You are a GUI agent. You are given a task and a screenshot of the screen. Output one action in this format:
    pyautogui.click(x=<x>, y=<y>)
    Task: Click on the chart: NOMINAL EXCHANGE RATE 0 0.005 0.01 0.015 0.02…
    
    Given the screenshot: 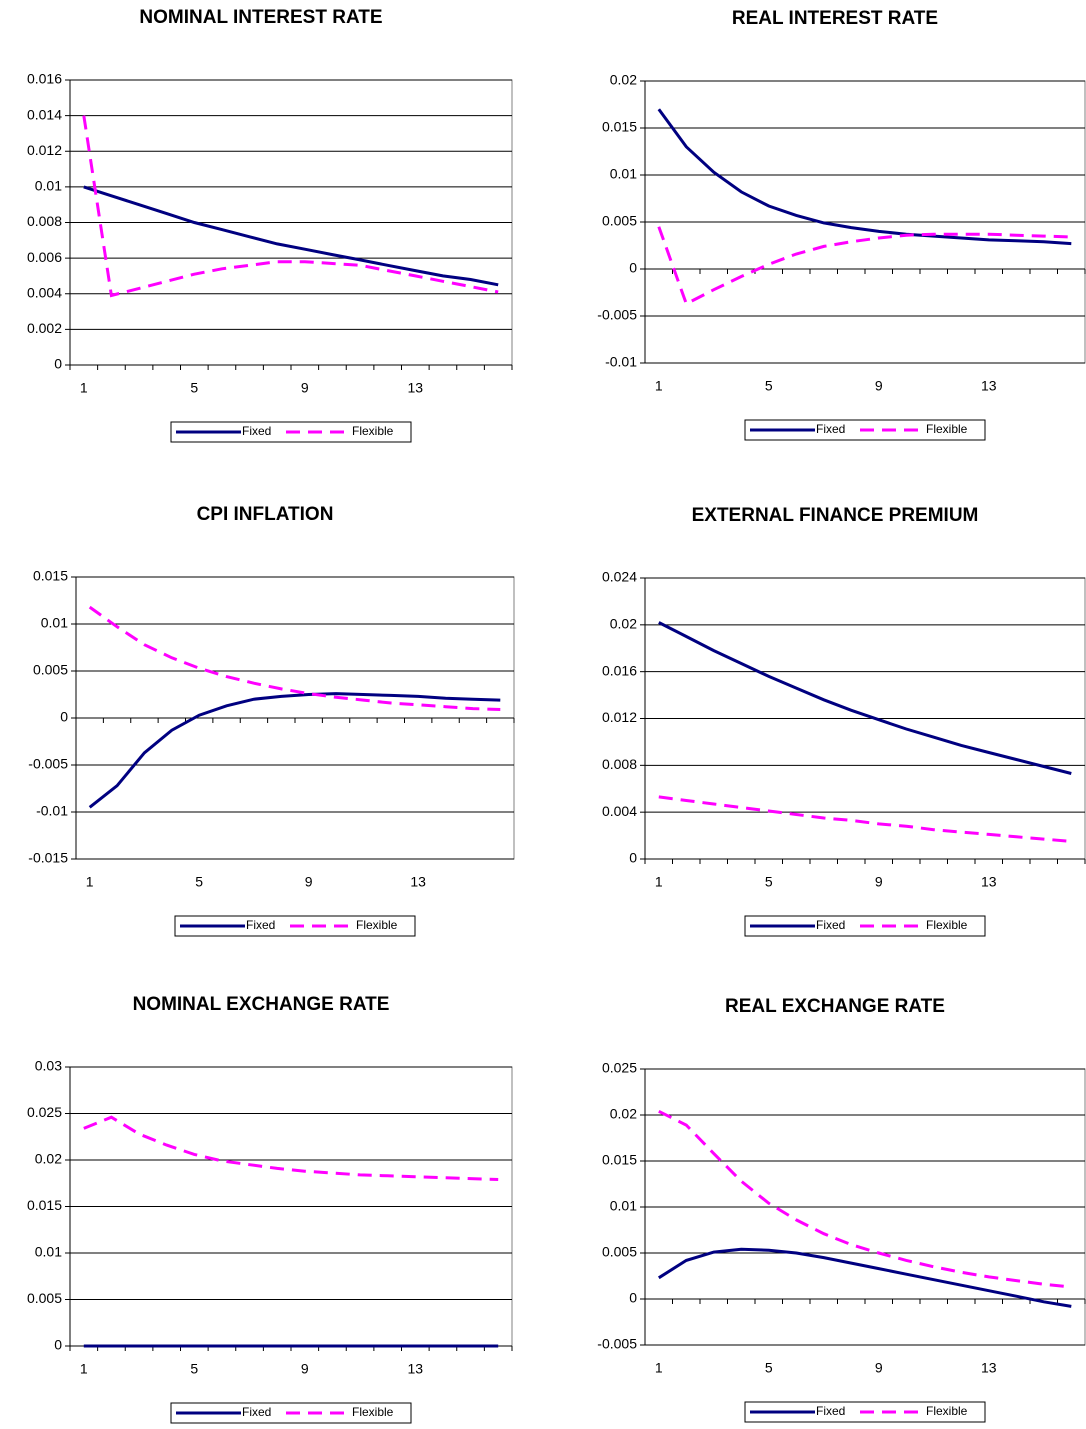 What is the action you would take?
    pyautogui.click(x=270, y=1209)
    